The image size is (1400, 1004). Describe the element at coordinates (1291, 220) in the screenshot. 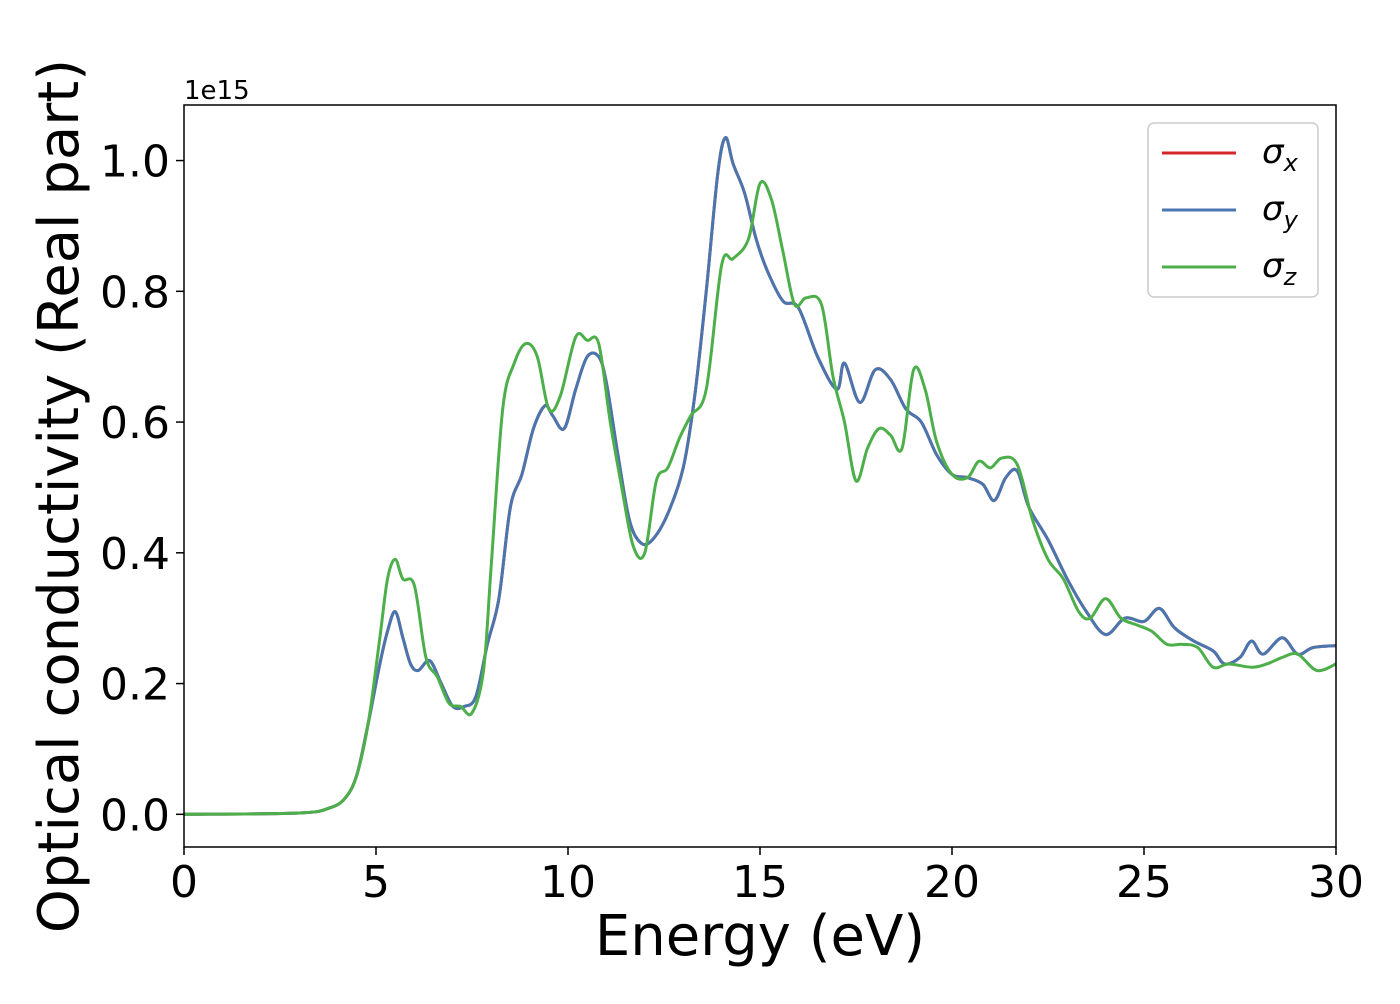

I see `legend-subscript: y` at that location.